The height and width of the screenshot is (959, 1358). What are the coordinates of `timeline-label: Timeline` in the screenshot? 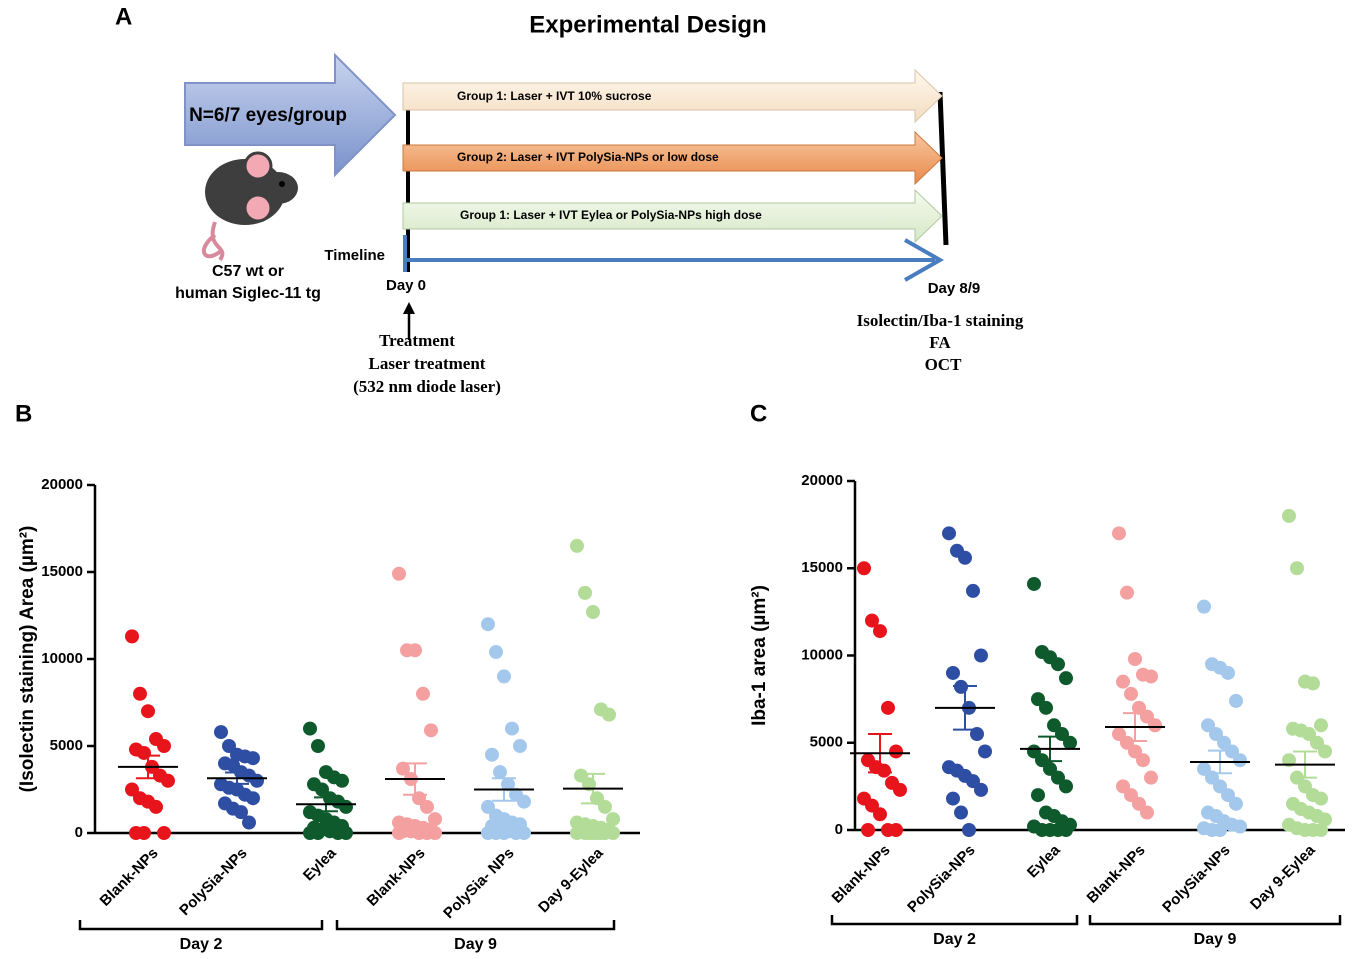 It's located at (354, 255).